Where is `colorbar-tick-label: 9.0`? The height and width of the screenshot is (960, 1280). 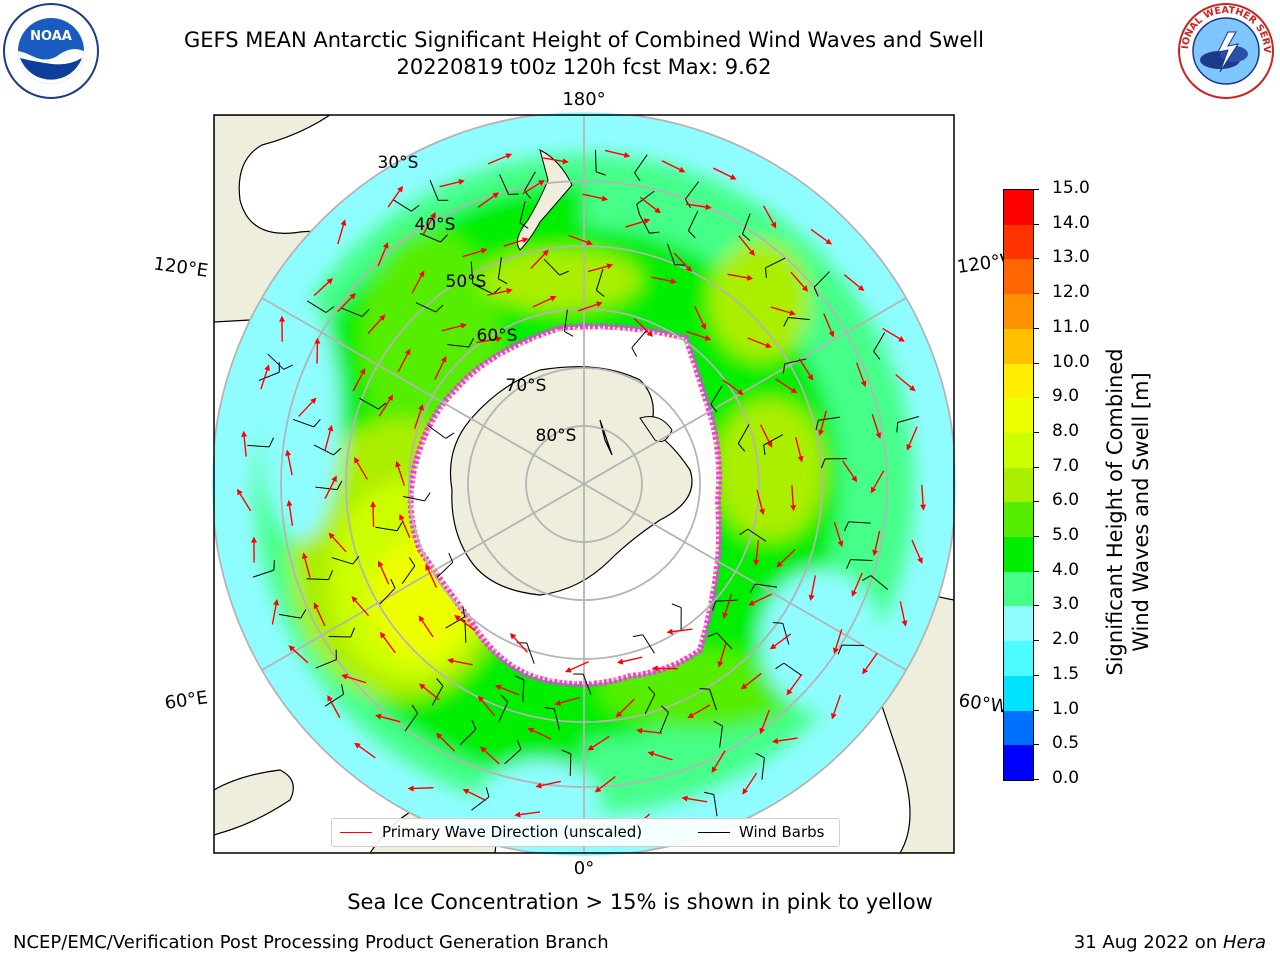 colorbar-tick-label: 9.0 is located at coordinates (1066, 396).